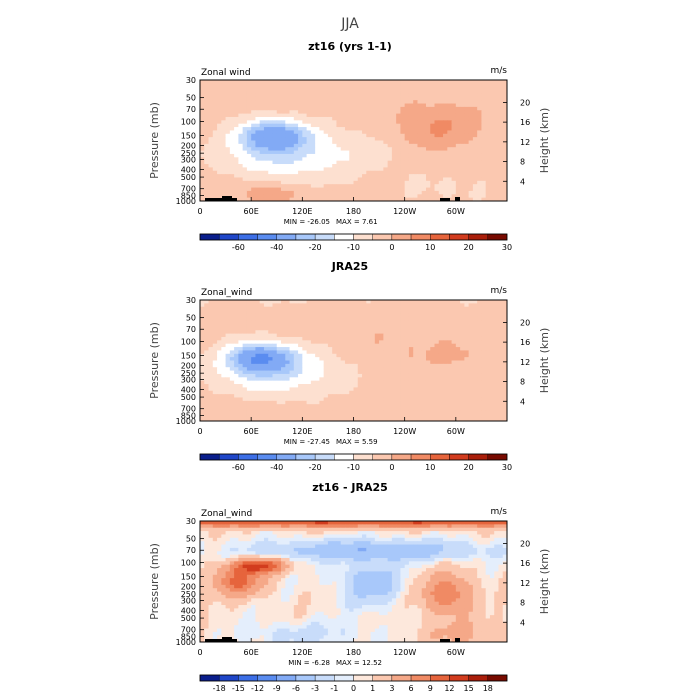  I want to click on height-tick-label: 4, so click(522, 181).